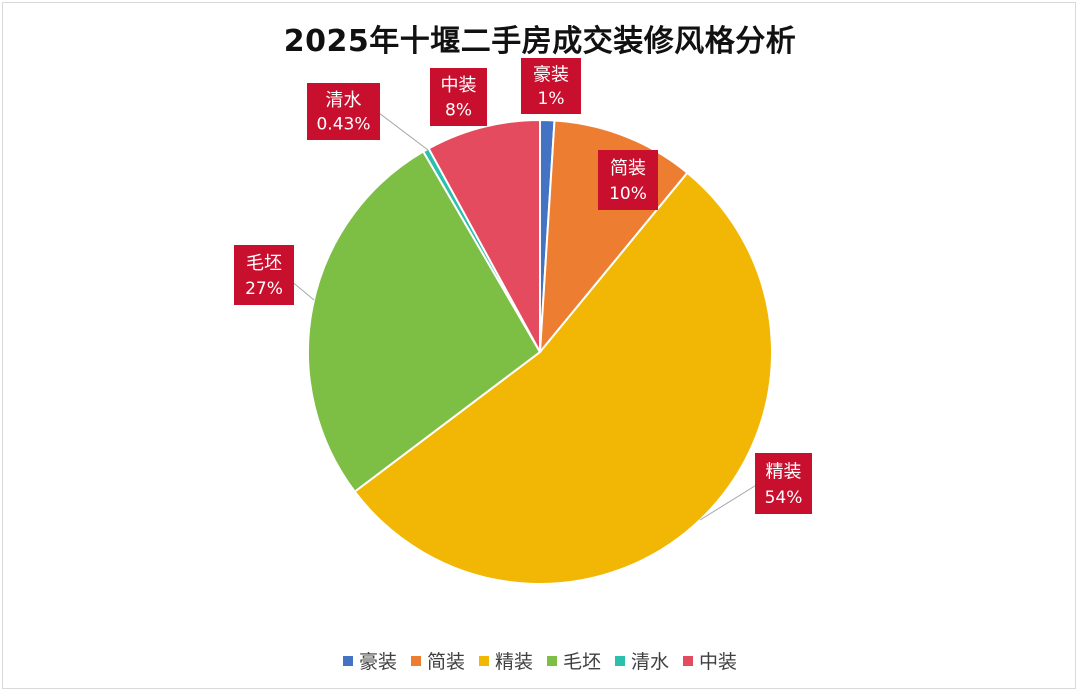 The image size is (1080, 693). I want to click on data-label-2: 精装 54%, so click(783, 483).